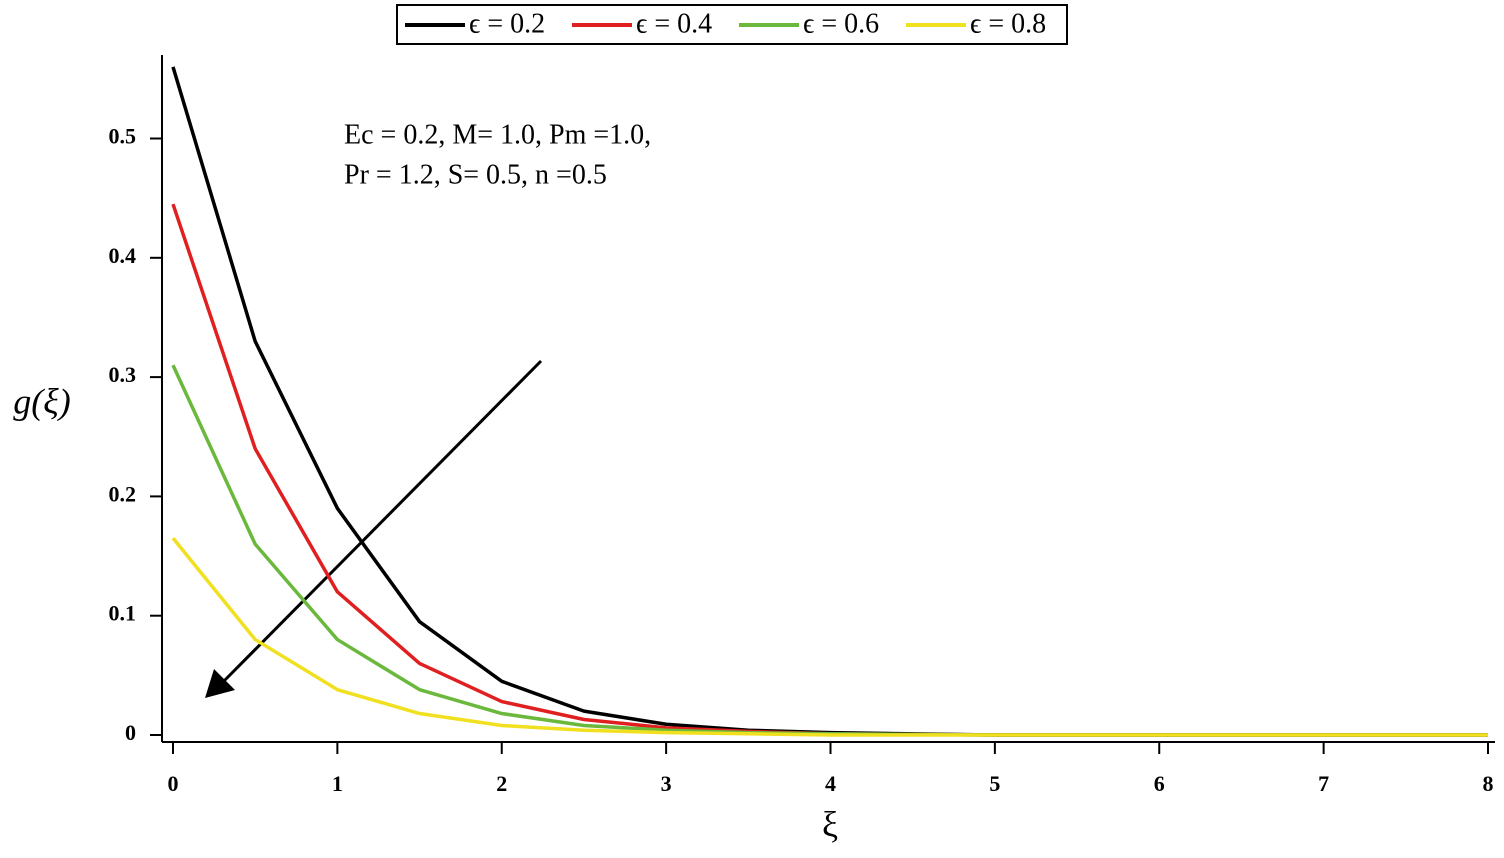 The height and width of the screenshot is (858, 1504). What do you see at coordinates (123, 493) in the screenshot?
I see `y-tick-label: 0.2` at bounding box center [123, 493].